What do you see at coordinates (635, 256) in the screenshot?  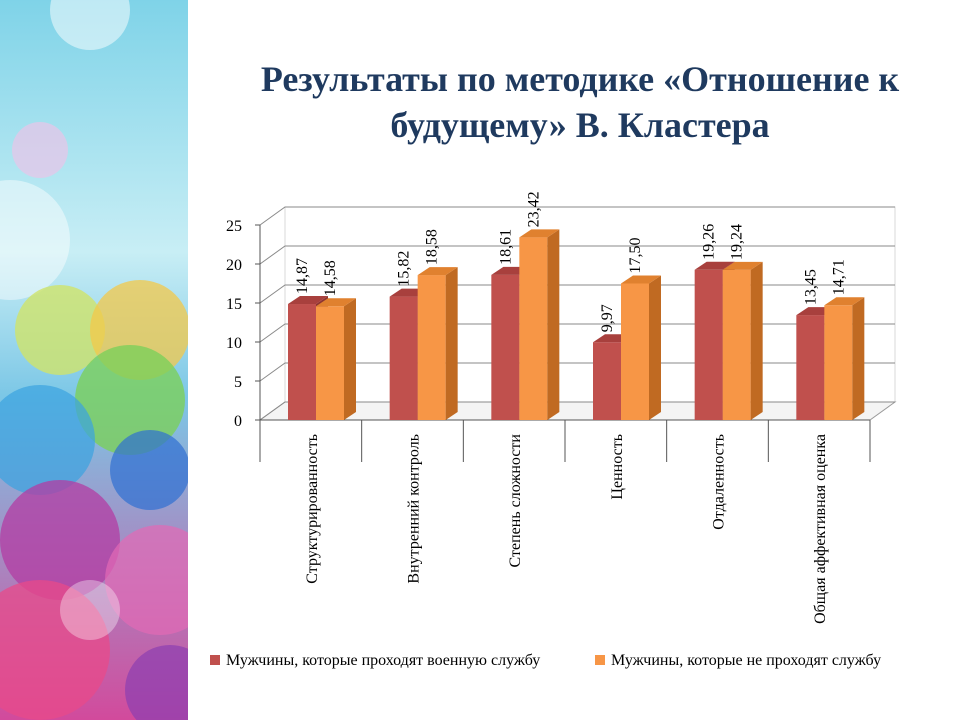 I see `data-label: 17,50` at bounding box center [635, 256].